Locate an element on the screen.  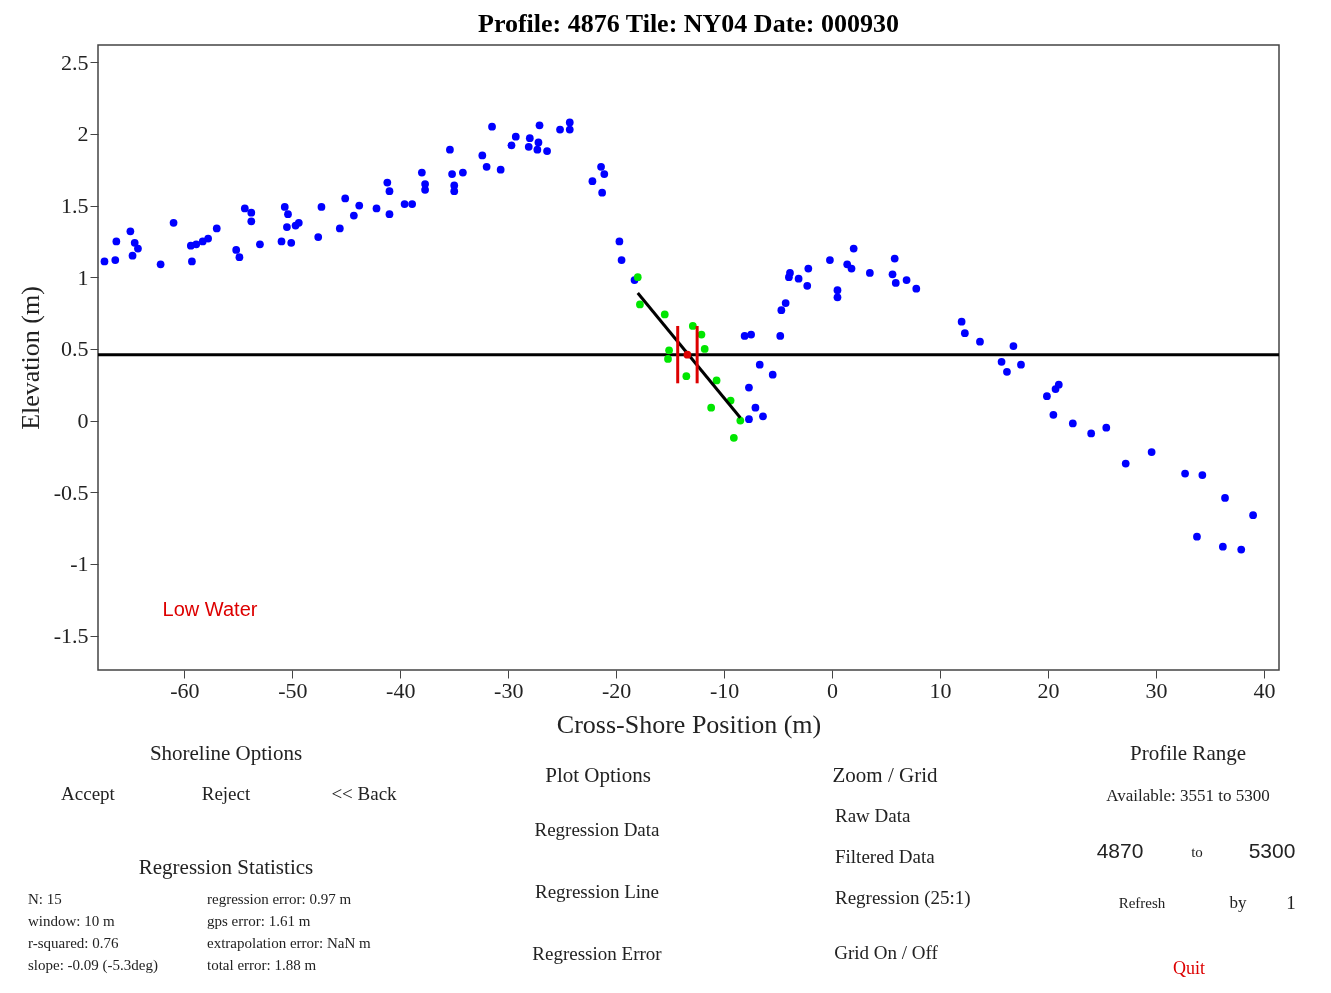
text: N: 15 is located at coordinates (45, 899).